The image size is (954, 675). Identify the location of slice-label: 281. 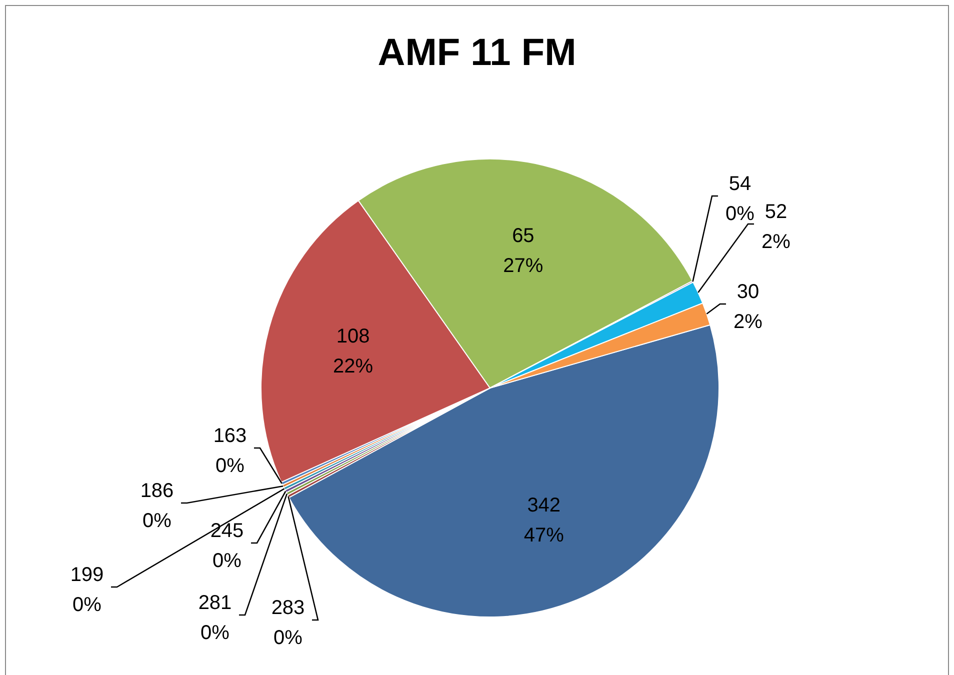
(215, 603).